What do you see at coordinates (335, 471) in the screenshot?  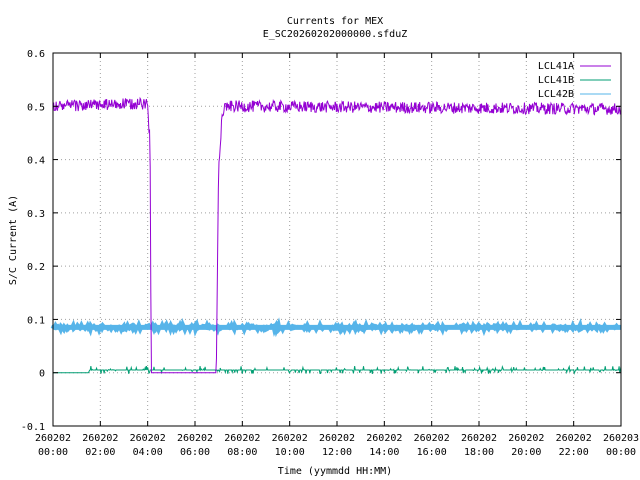 I see `x-axis-label: Time (yymmdd HH:MM)` at bounding box center [335, 471].